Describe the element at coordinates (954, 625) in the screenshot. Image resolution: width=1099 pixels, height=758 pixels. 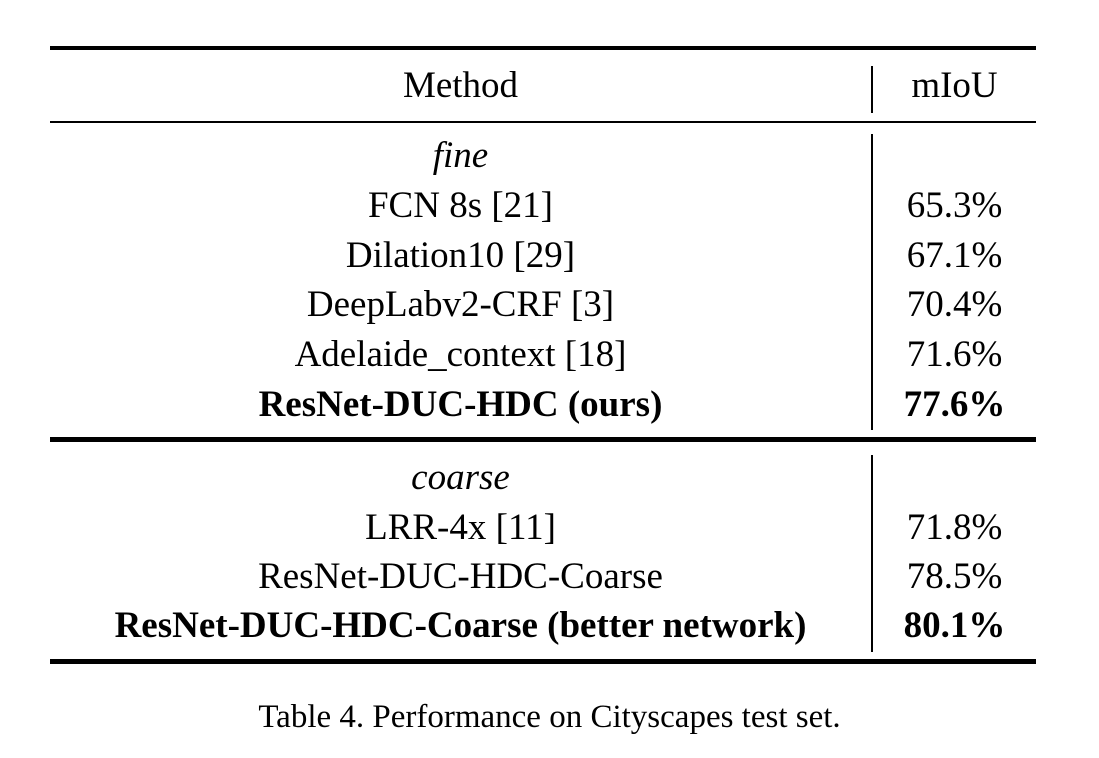
I see `table-row-miou-highlight: 80.1%` at that location.